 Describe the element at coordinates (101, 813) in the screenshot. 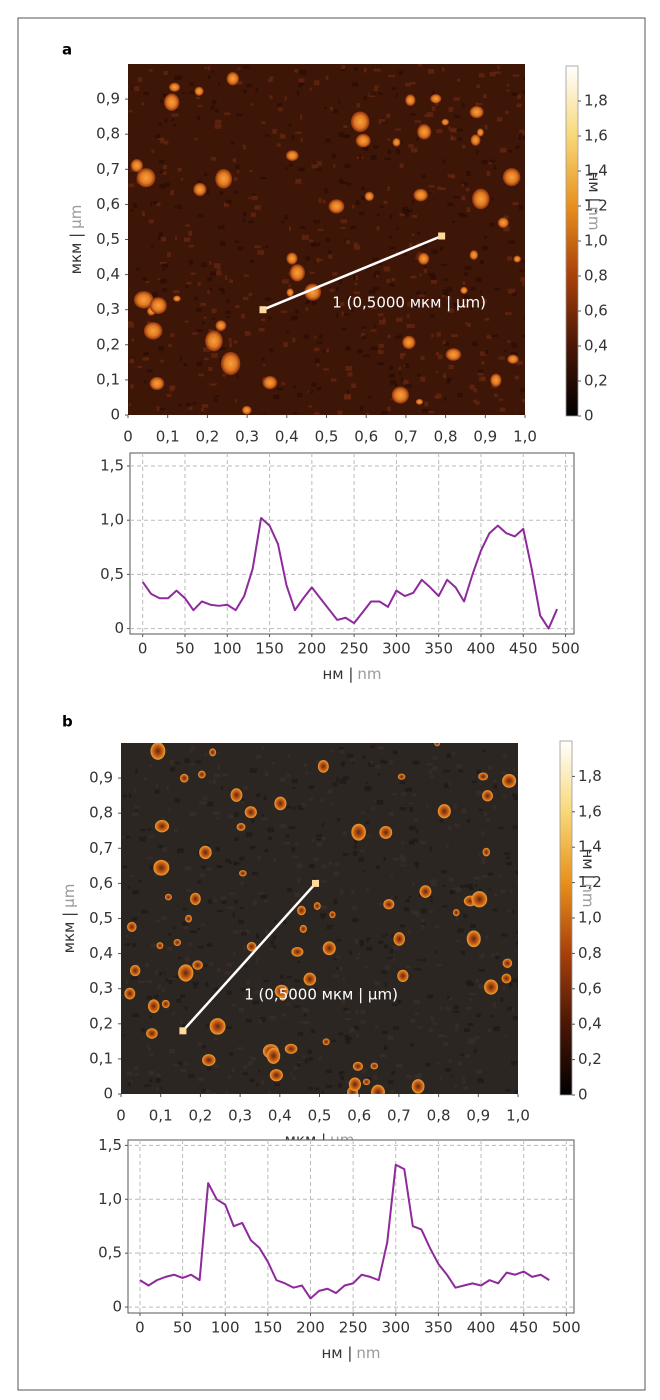

I see `y-tick-label: 0,8` at that location.